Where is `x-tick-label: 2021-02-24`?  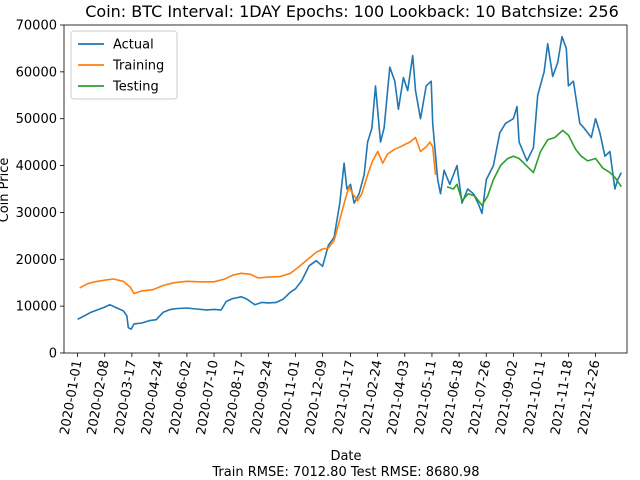
x-tick-label: 2021-02-24 is located at coordinates (372, 397).